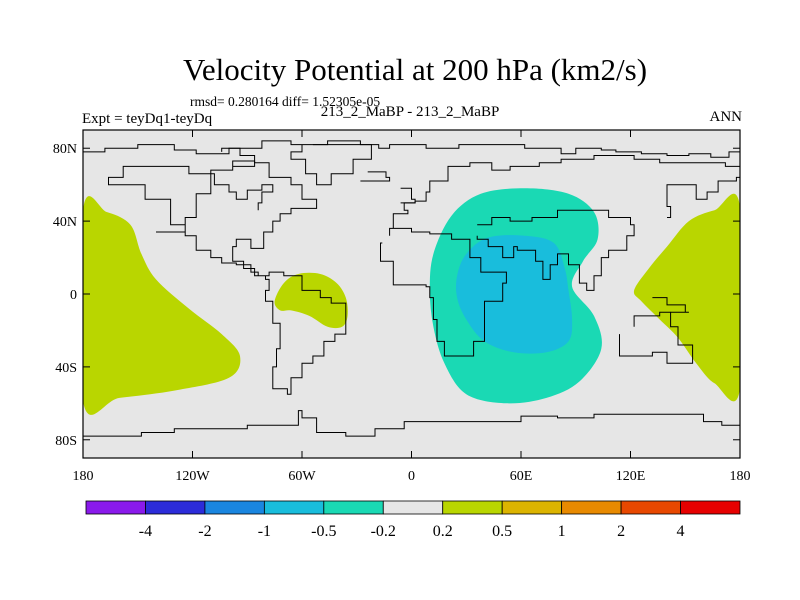 This screenshot has width=800, height=600. Describe the element at coordinates (147, 119) in the screenshot. I see `experiment-label: Expt = teyDq1-teyDq` at that location.